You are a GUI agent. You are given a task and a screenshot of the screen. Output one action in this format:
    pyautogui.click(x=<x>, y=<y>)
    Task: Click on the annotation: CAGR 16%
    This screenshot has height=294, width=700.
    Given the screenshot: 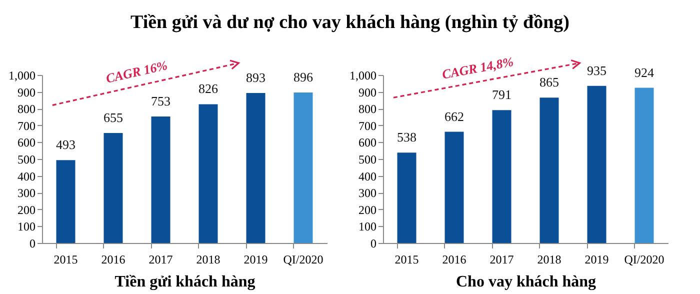 What is the action you would take?
    pyautogui.click(x=136, y=71)
    